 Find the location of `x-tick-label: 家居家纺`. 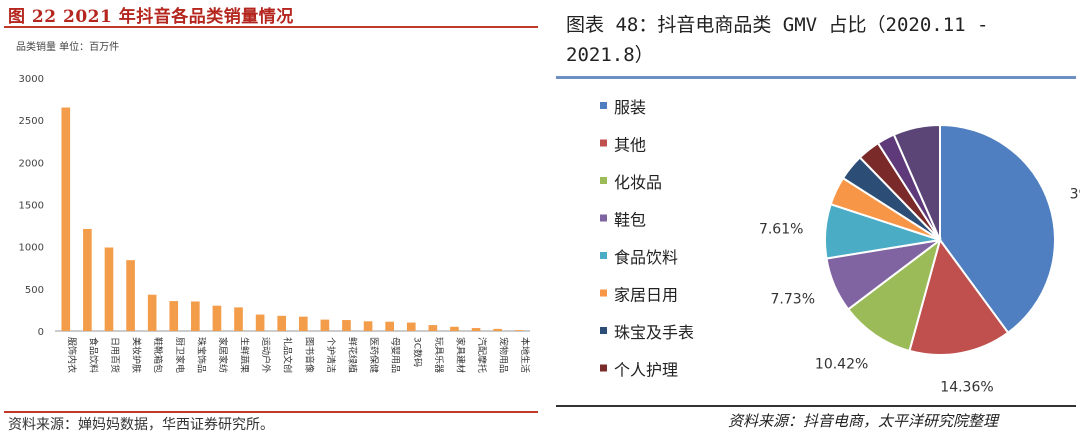

x-tick-label: 家居家纺 is located at coordinates (223, 355).